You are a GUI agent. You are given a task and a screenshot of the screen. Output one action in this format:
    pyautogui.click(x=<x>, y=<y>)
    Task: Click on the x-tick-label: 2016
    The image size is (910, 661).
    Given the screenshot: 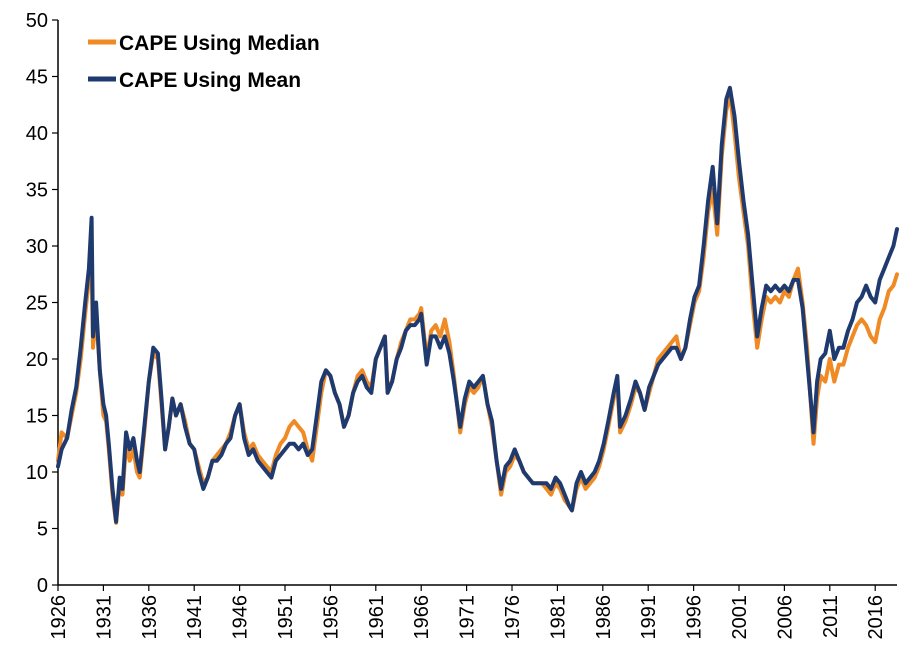 What is the action you would take?
    pyautogui.click(x=876, y=617)
    